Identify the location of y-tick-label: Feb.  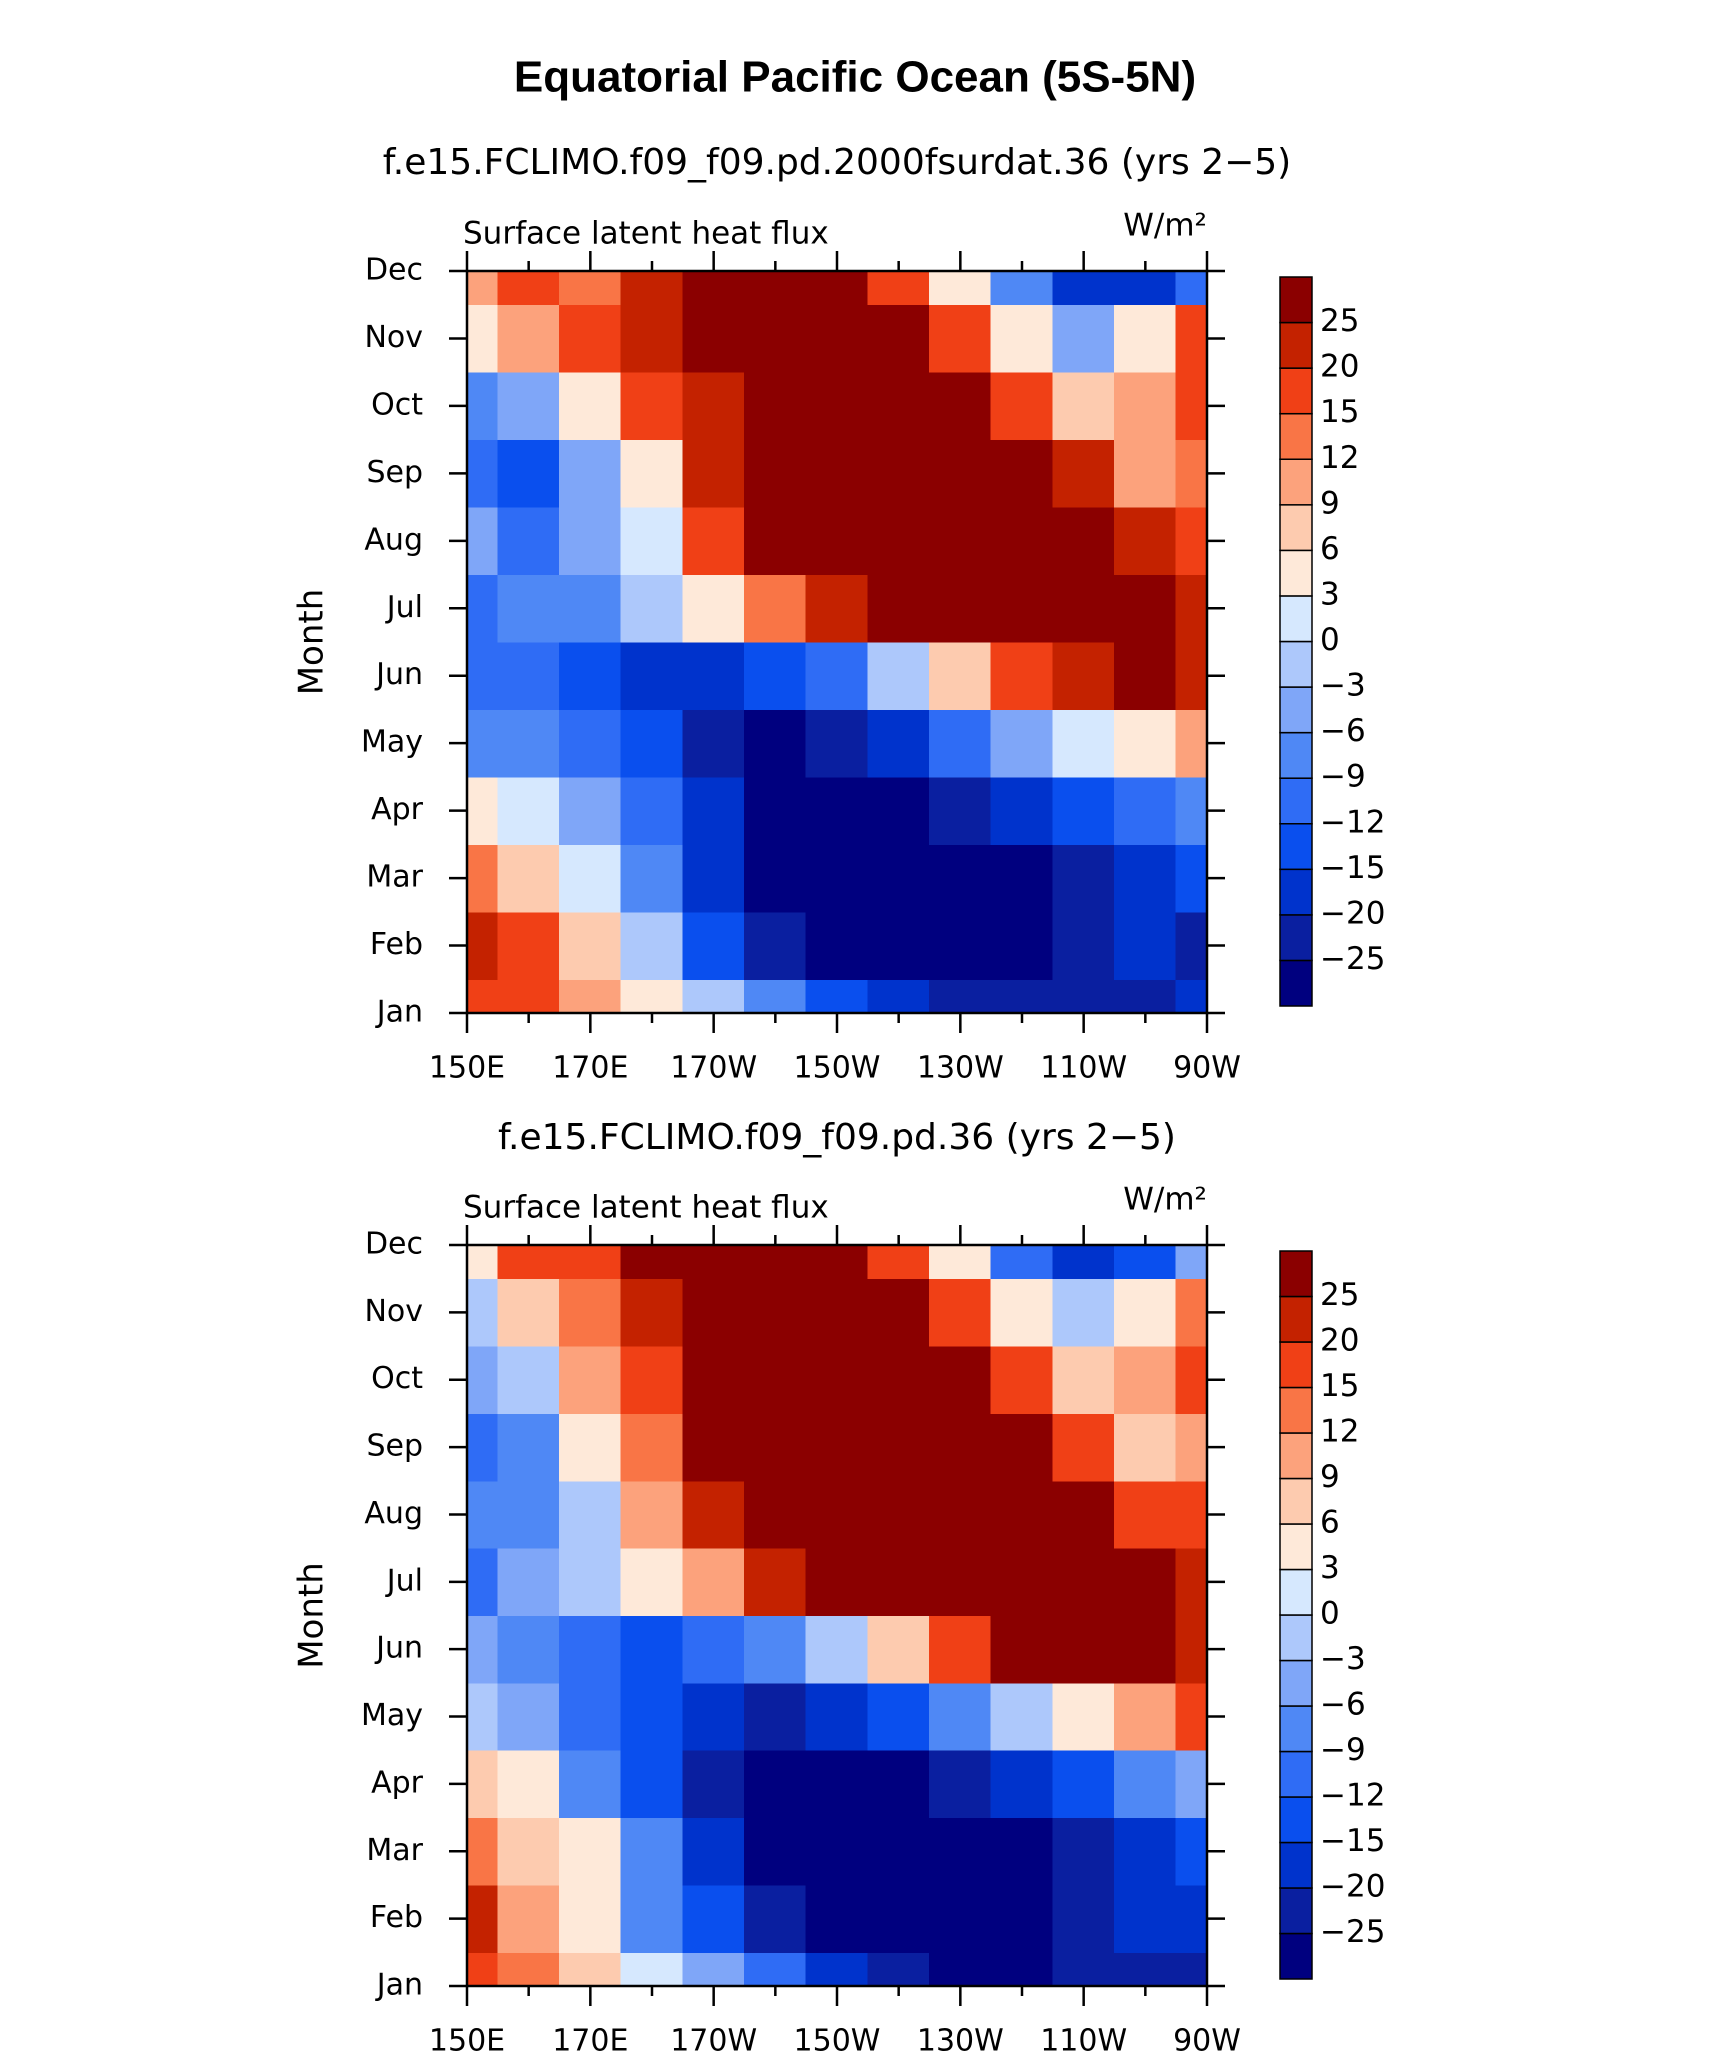
(396, 1917).